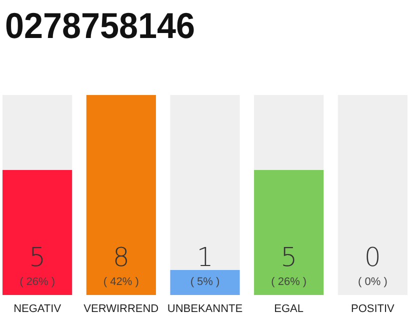 This screenshot has width=410, height=320. I want to click on x-tick-label: VERWIRREND, so click(121, 309).